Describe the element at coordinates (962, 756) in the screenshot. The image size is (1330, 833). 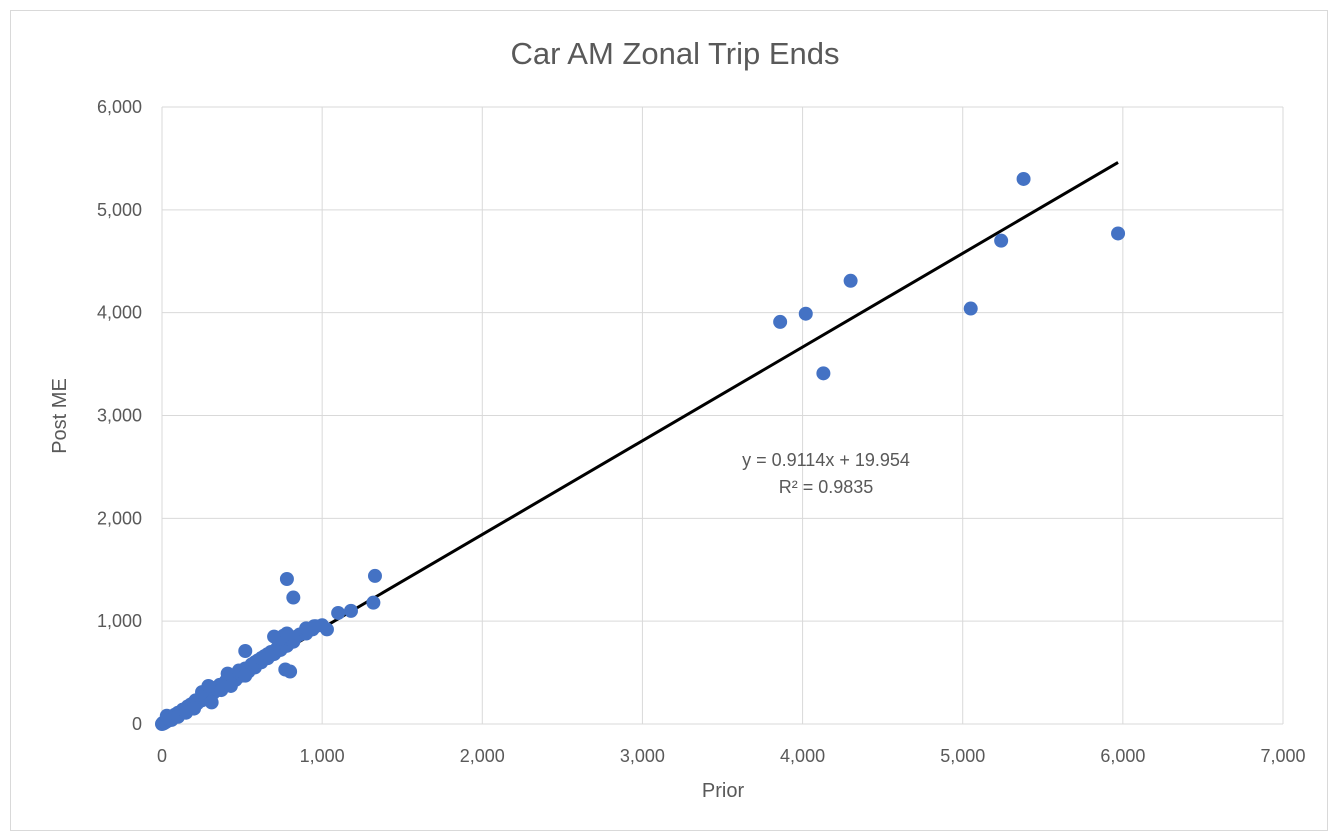
I see `x-tick-label: 5,000` at that location.